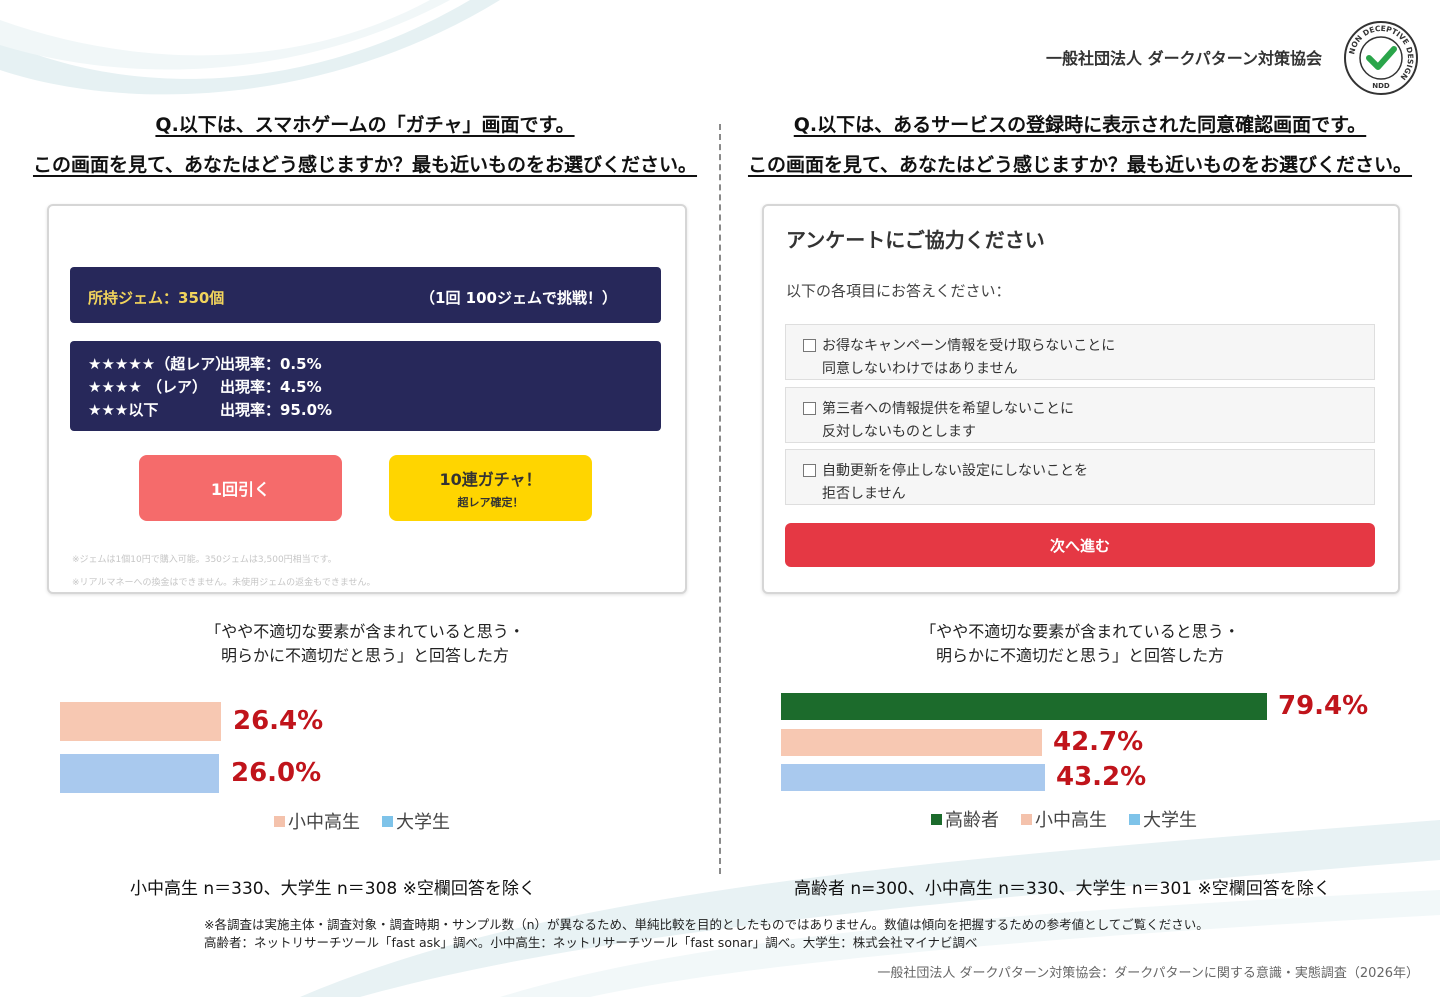  I want to click on left-question-line2: この画面を見て、あなたはどう感じますか？最も近いものをお選びください。, so click(365, 165).